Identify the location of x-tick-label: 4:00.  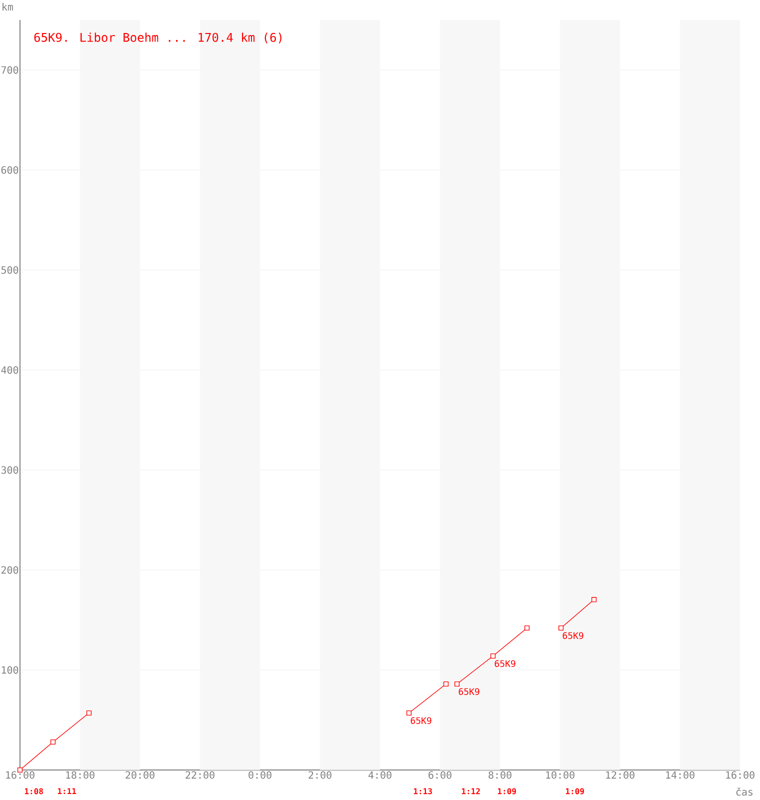
(380, 775).